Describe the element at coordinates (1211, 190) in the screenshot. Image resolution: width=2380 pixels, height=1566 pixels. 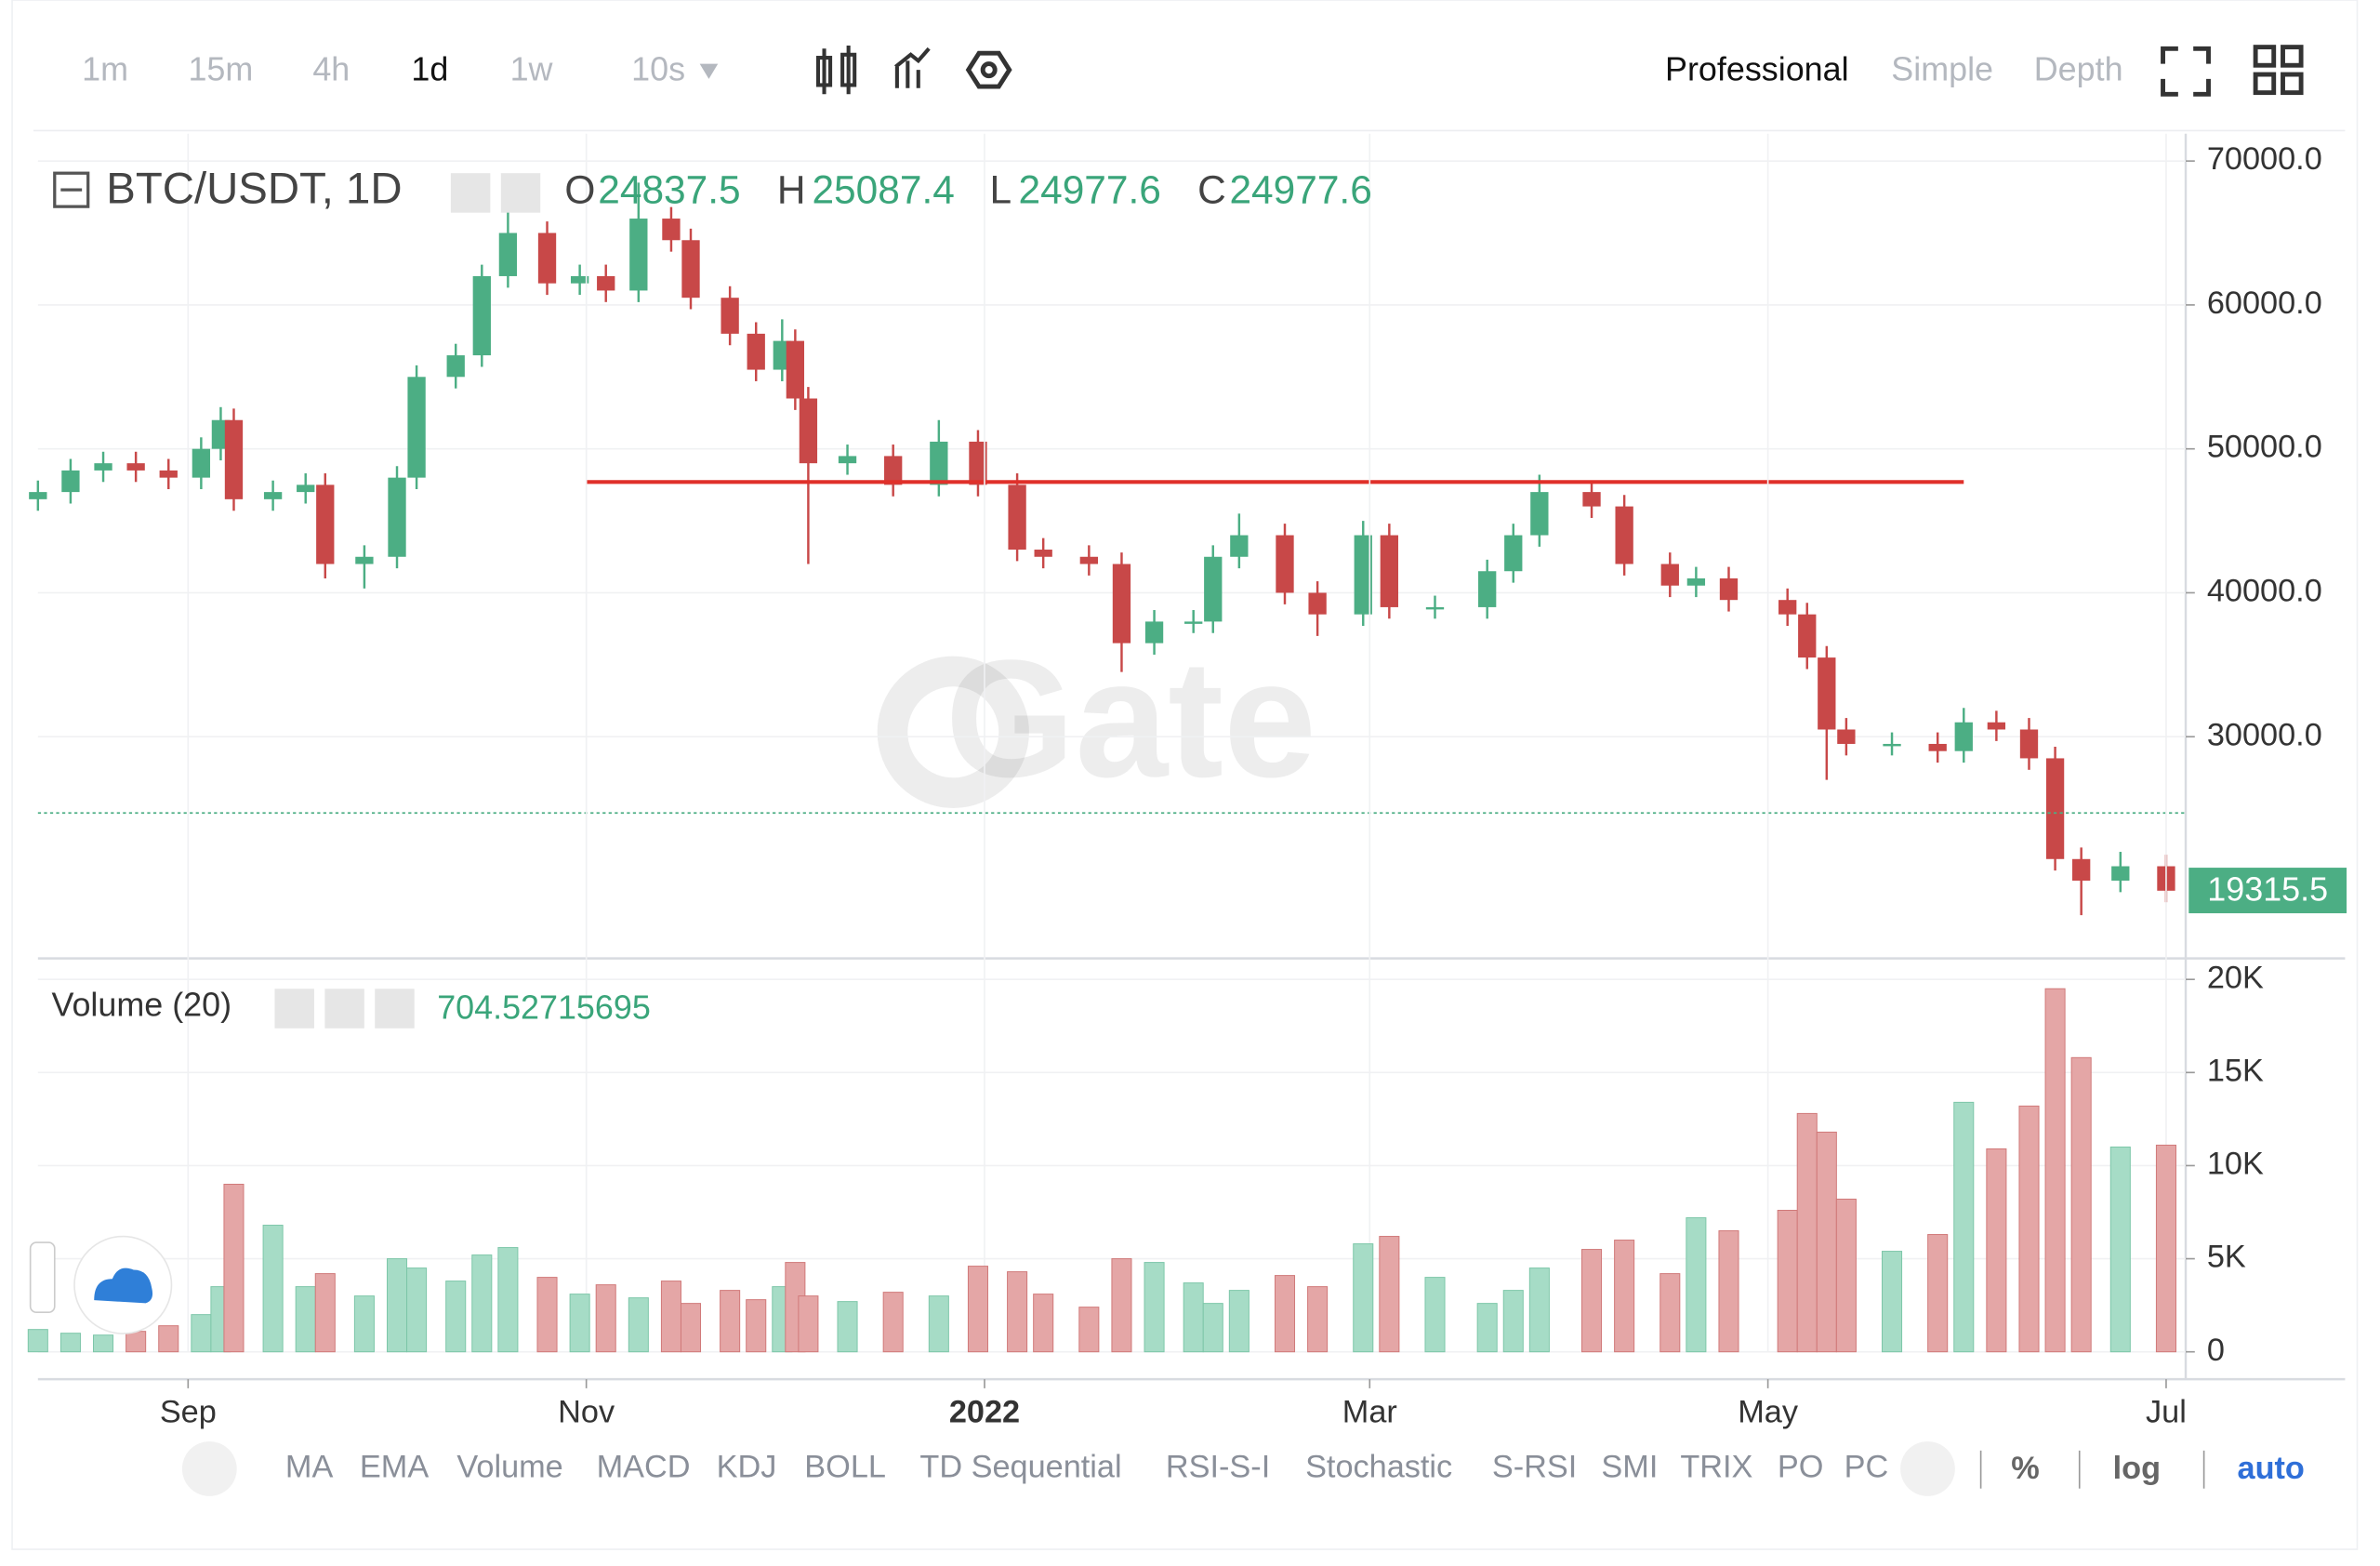
I see `ohlc-label: C` at that location.